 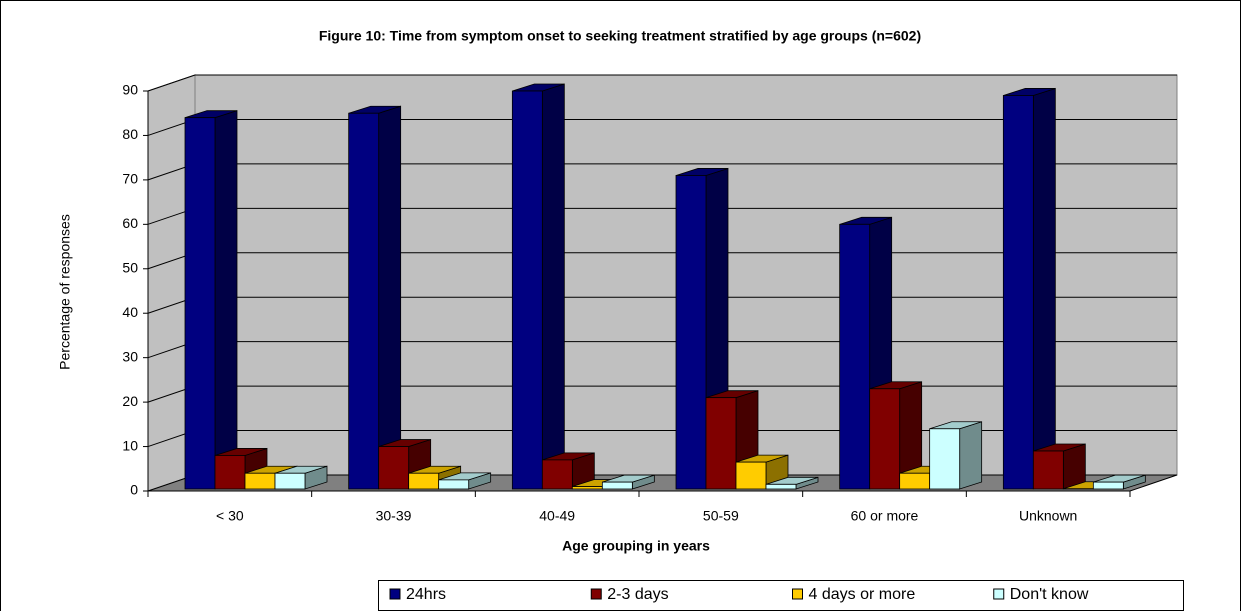 What do you see at coordinates (130, 312) in the screenshot?
I see `y-tick-label: 40` at bounding box center [130, 312].